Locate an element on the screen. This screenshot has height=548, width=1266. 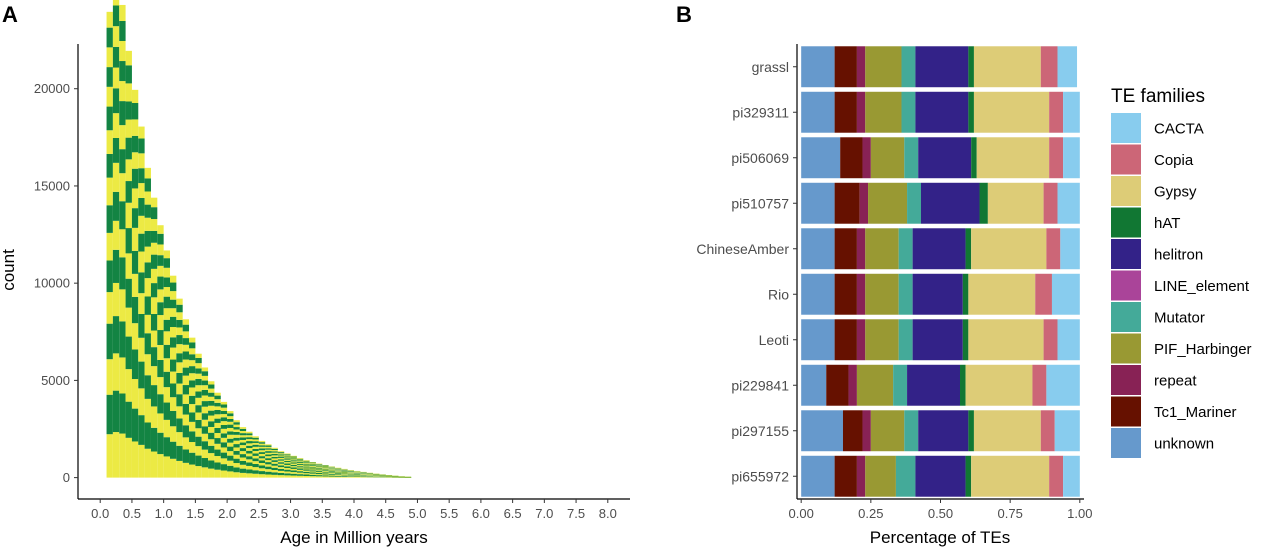
x-tick-label: 0.00 is located at coordinates (801, 513).